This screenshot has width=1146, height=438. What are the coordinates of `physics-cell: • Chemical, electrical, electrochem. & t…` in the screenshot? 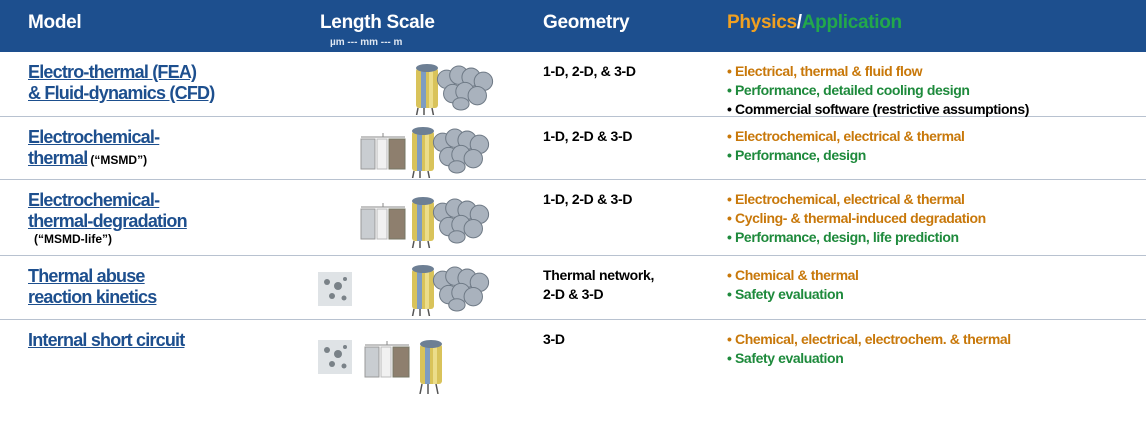 It's located at (869, 349).